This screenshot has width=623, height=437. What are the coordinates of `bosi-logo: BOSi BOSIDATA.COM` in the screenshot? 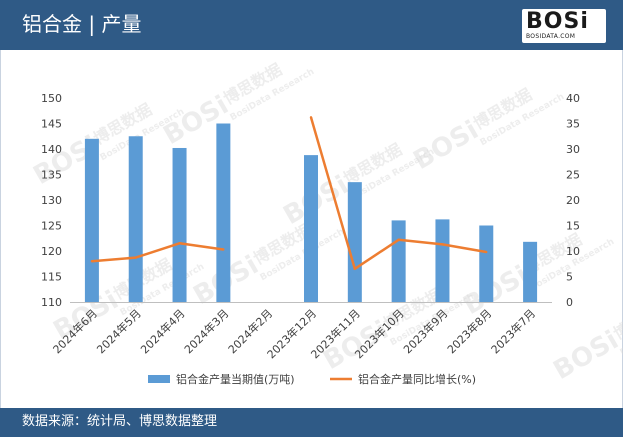 It's located at (564, 26).